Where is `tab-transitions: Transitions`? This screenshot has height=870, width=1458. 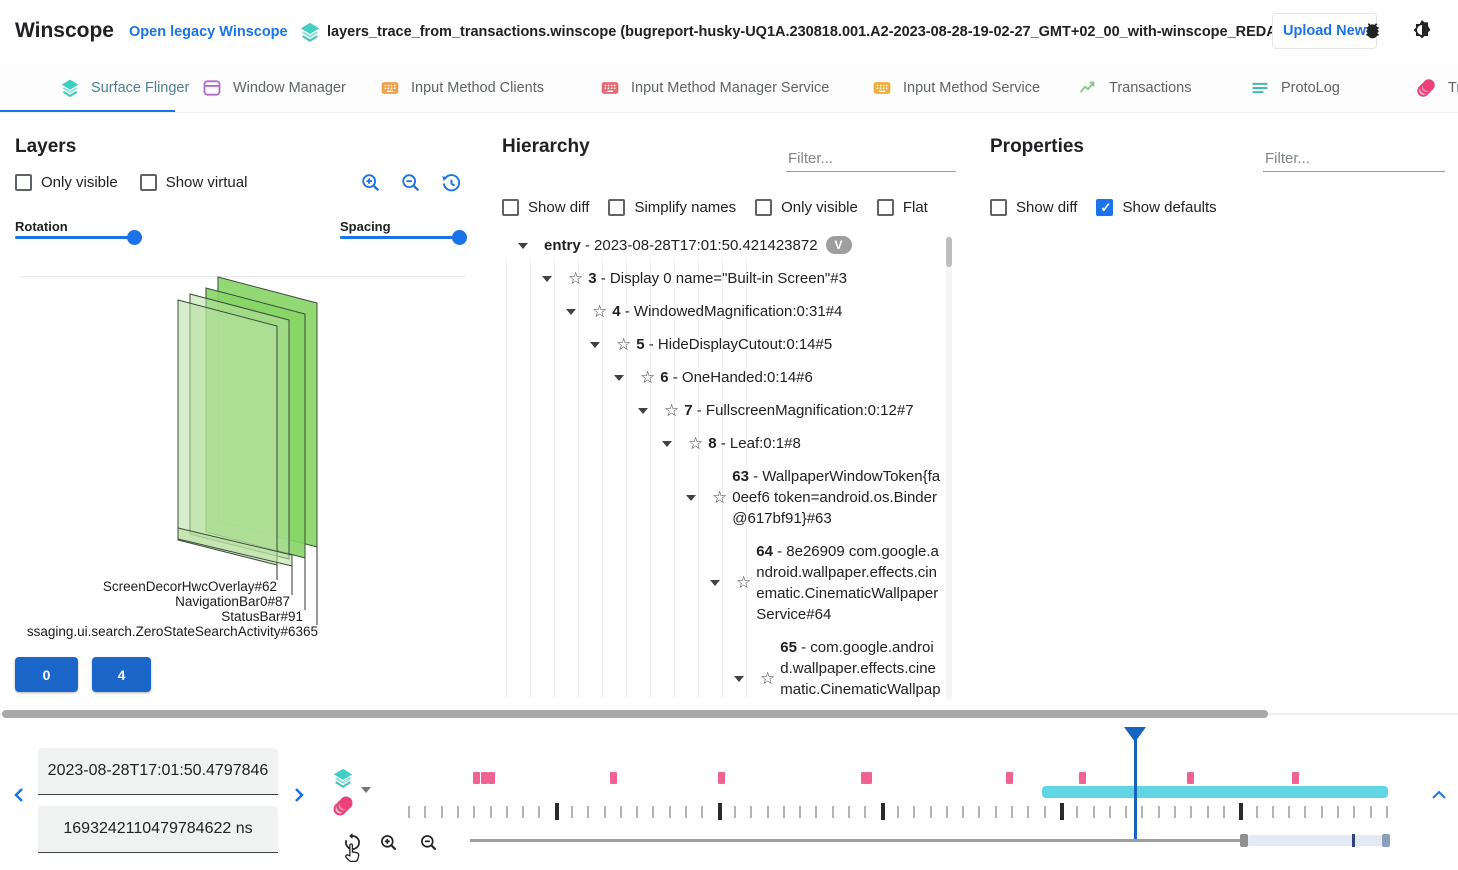
tab-transitions: Transitions is located at coordinates (1436, 87).